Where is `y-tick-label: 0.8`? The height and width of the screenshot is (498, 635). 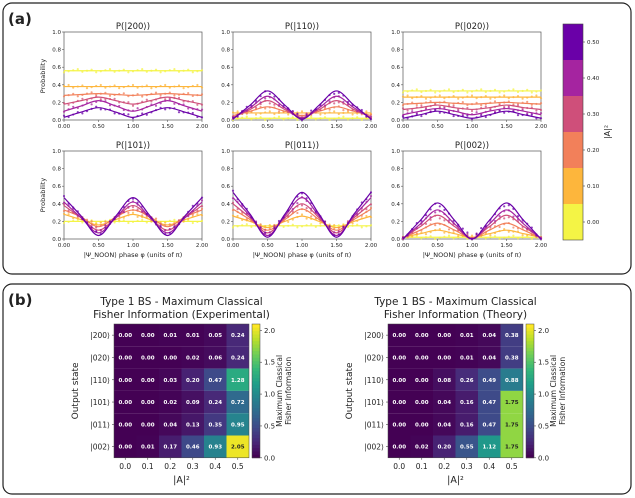 y-tick-label: 0.8 is located at coordinates (225, 51).